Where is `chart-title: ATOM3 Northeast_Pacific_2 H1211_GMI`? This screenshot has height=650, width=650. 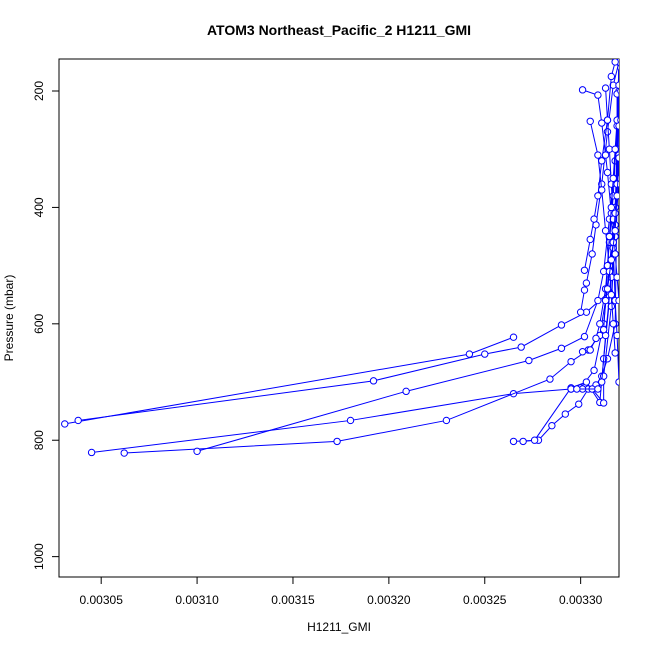 chart-title: ATOM3 Northeast_Pacific_2 H1211_GMI is located at coordinates (339, 30).